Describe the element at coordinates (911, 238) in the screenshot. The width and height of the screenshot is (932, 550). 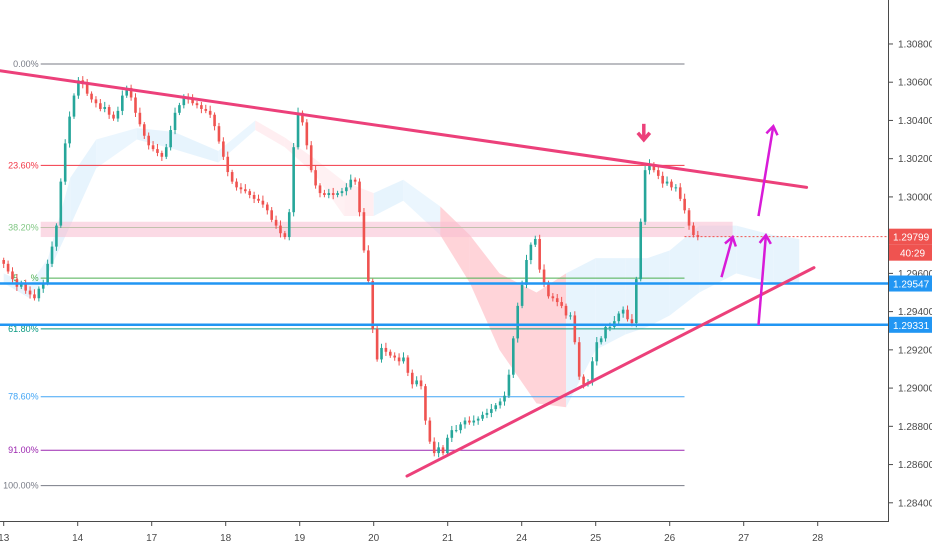
I see `price-tag-label: 1.29799` at that location.